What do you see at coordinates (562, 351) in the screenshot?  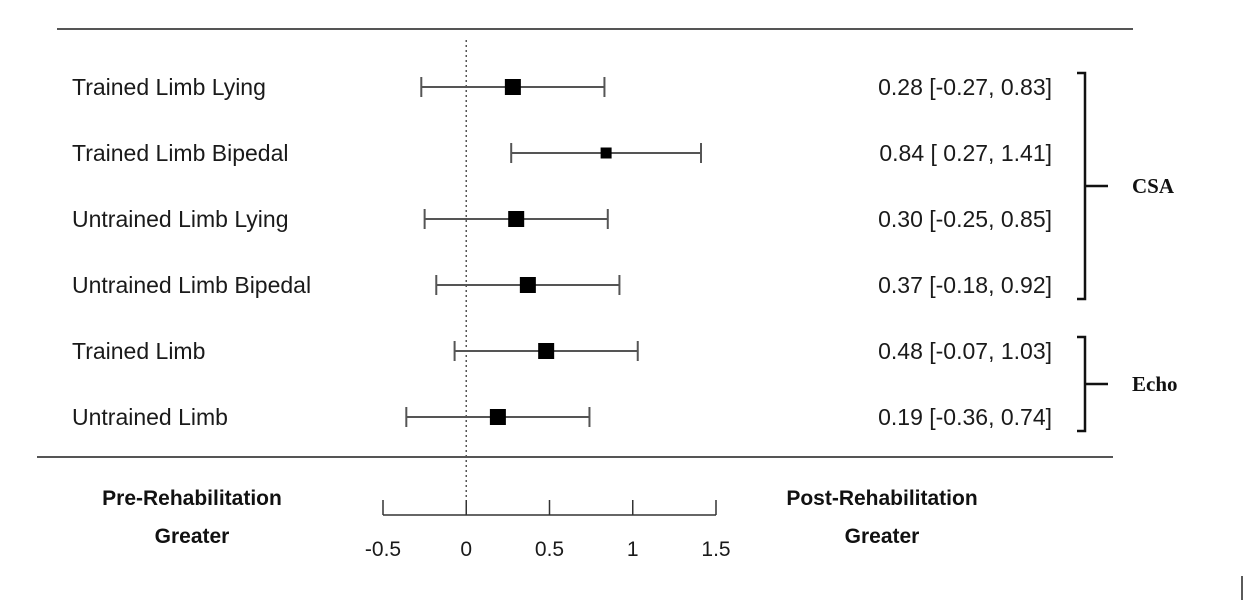 I see `forest-row: Trained Limb 0.48 [-0.07, 1.03]` at bounding box center [562, 351].